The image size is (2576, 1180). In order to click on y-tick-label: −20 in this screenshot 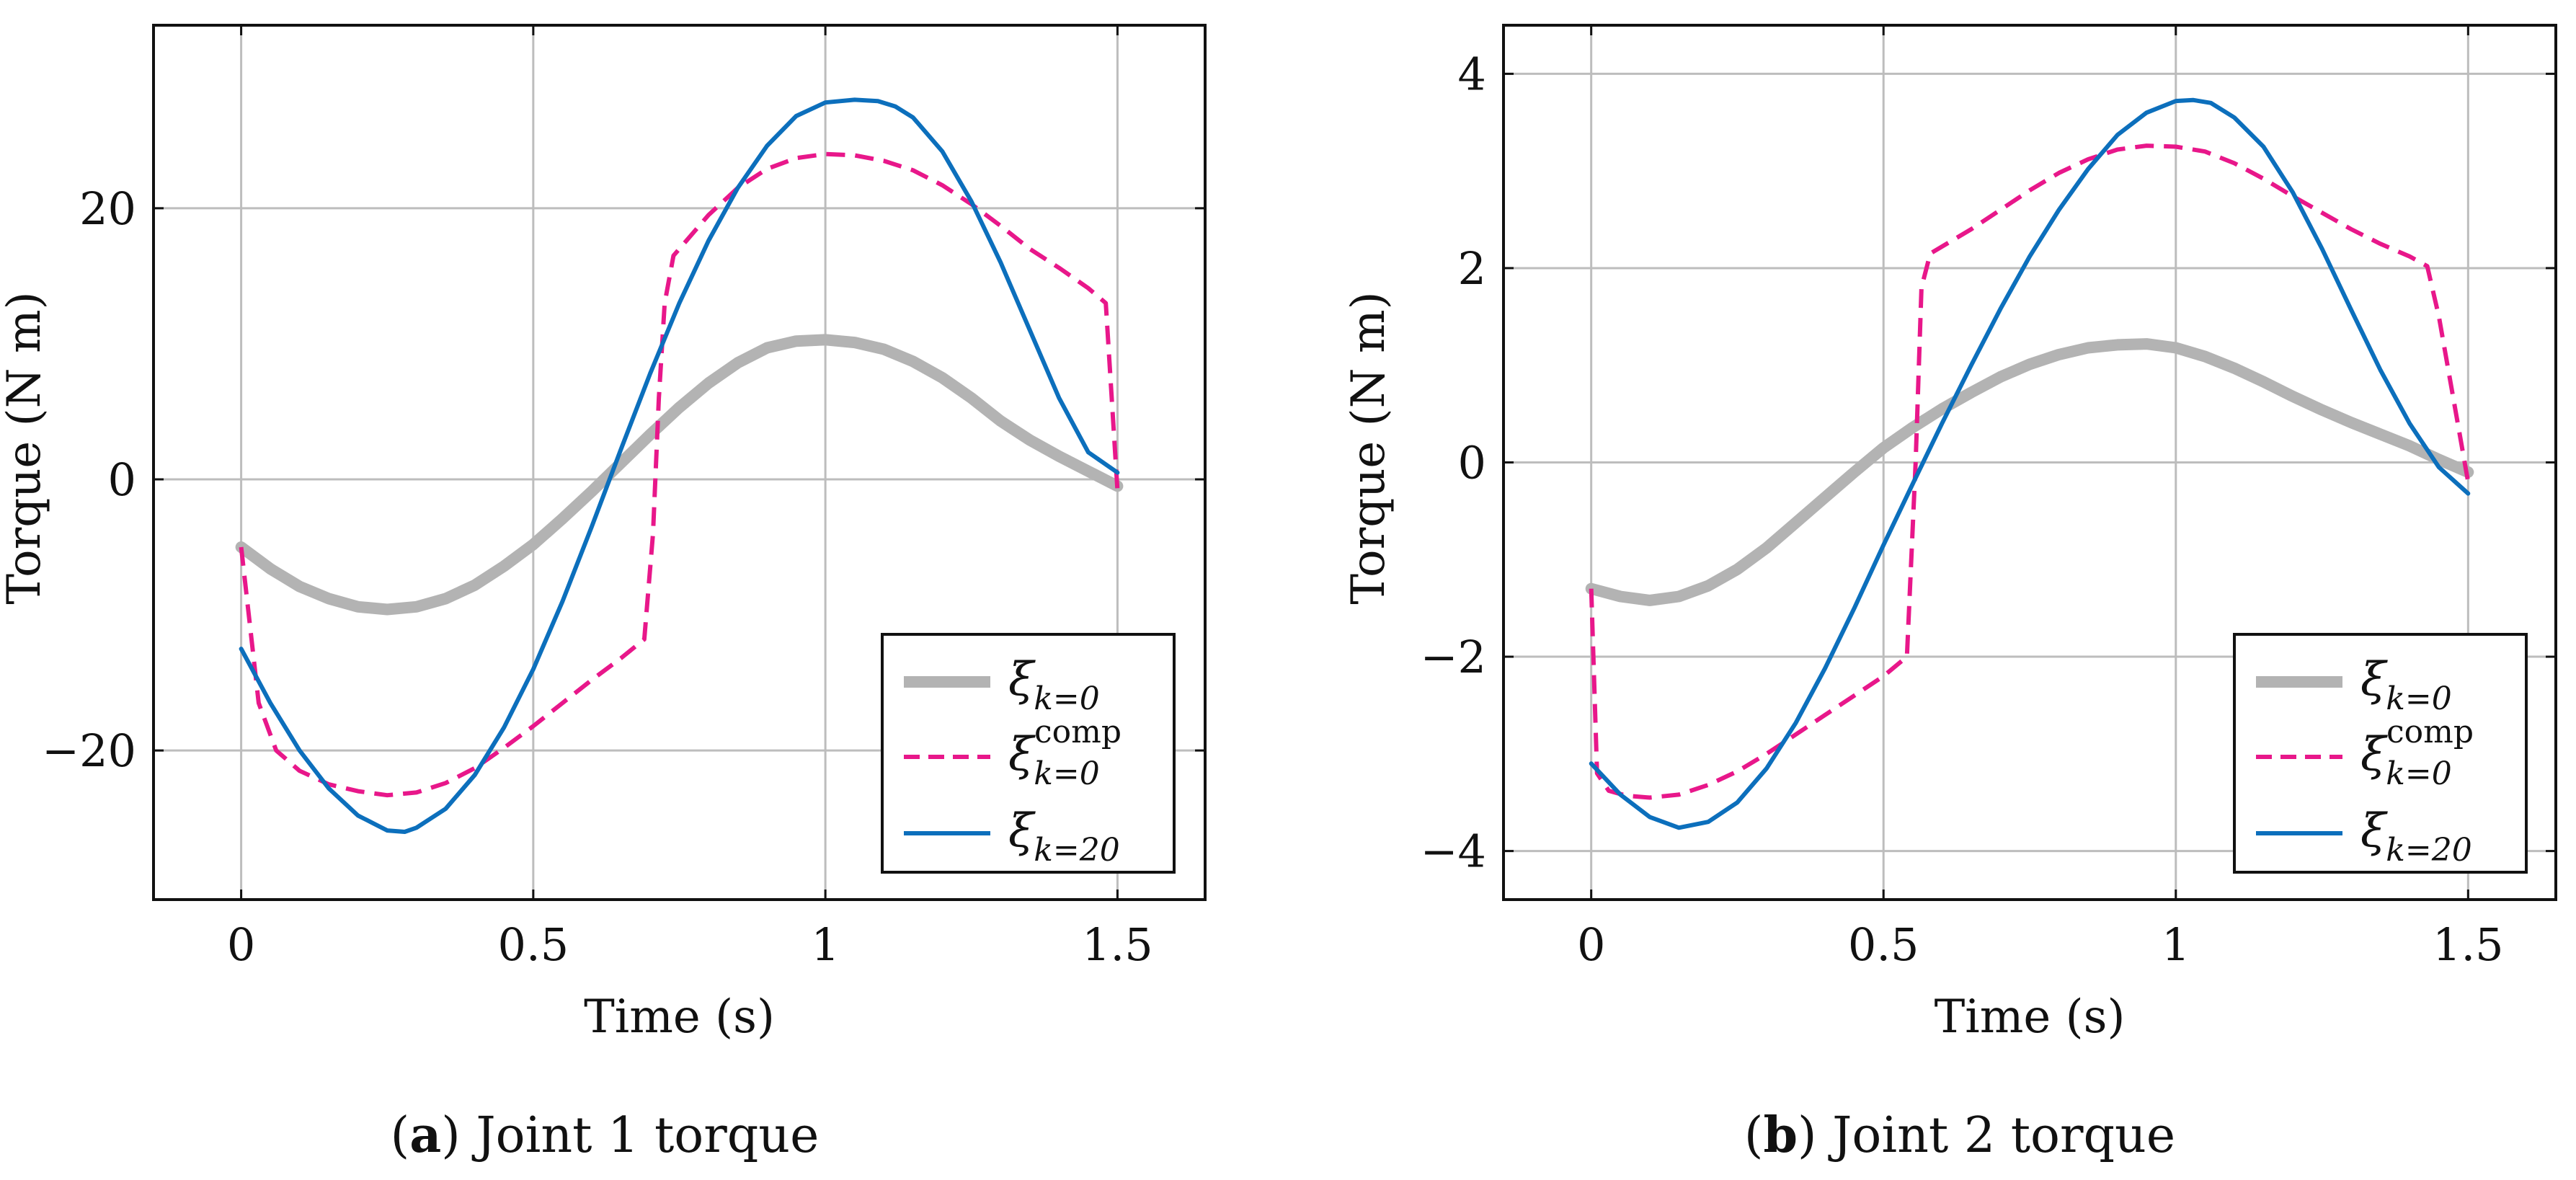, I will do `click(89, 750)`.